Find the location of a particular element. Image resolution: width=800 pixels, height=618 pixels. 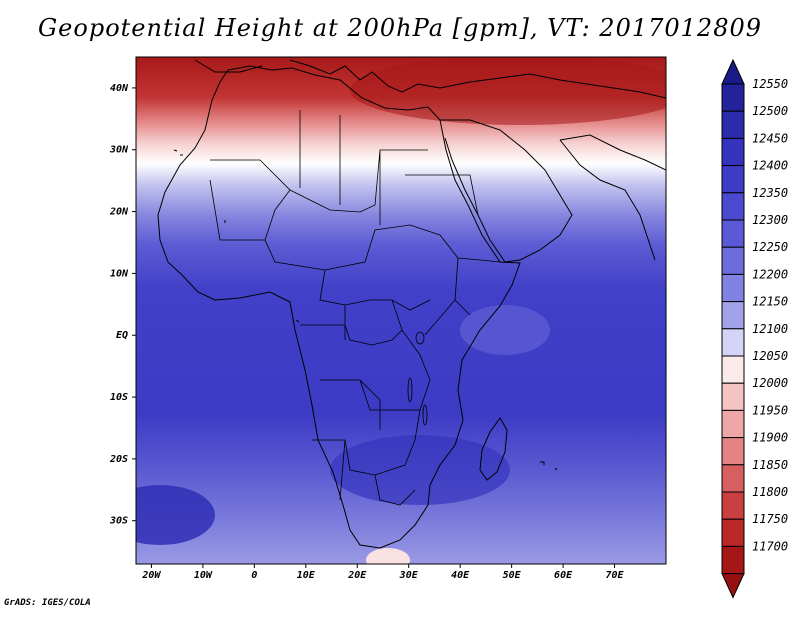

persian-gulf-coast is located at coordinates (612, 197).